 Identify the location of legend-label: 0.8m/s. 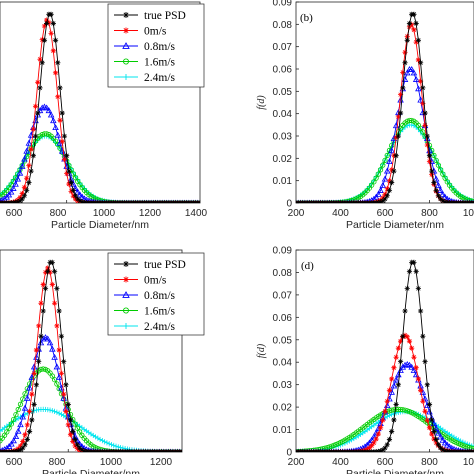
(160, 296).